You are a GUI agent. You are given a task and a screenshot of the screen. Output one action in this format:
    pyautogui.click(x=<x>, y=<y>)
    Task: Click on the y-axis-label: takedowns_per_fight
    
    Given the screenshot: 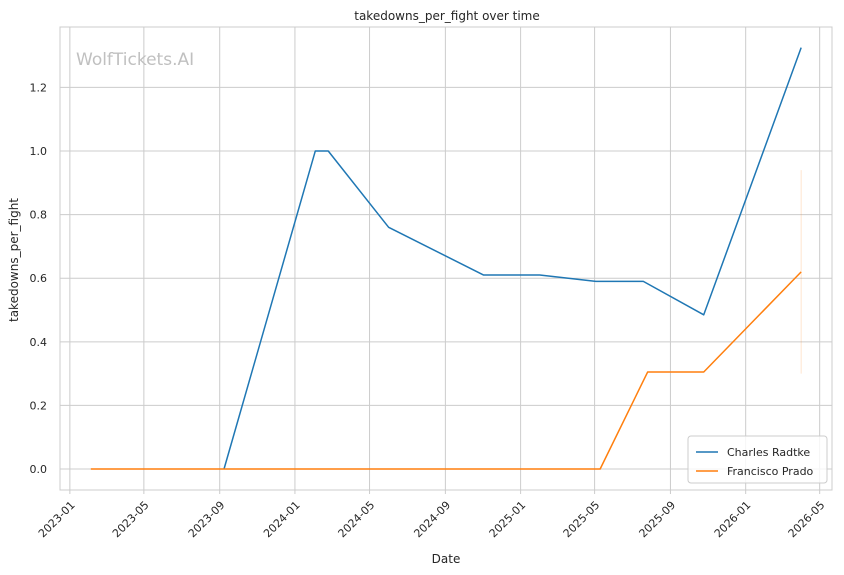 What is the action you would take?
    pyautogui.click(x=14, y=260)
    